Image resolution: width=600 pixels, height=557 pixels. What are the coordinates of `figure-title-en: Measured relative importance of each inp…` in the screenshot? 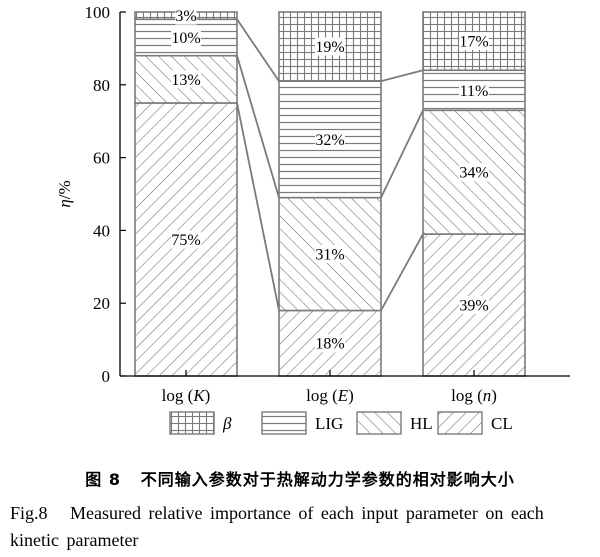 It's located at (277, 526).